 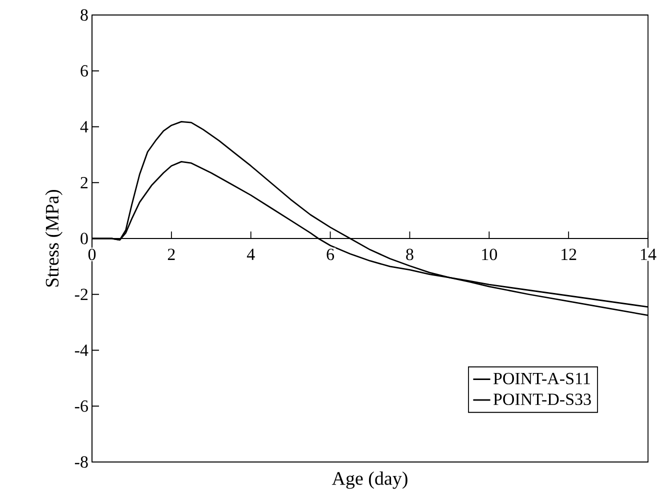 I want to click on x-axis-title: Age (day), so click(x=370, y=480).